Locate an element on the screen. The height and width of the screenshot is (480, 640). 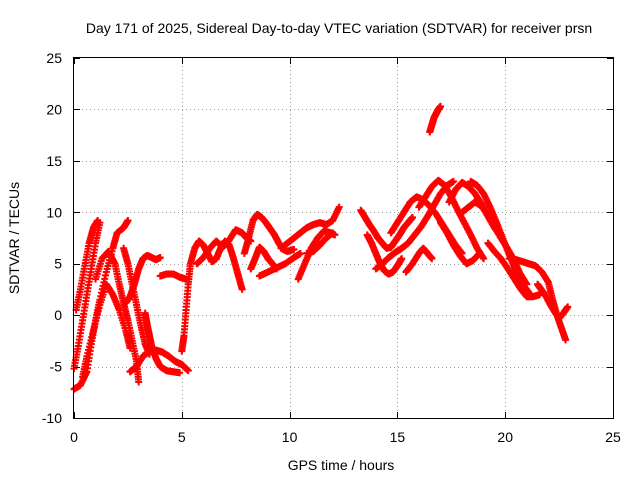
x-tick-label: 20 is located at coordinates (505, 437).